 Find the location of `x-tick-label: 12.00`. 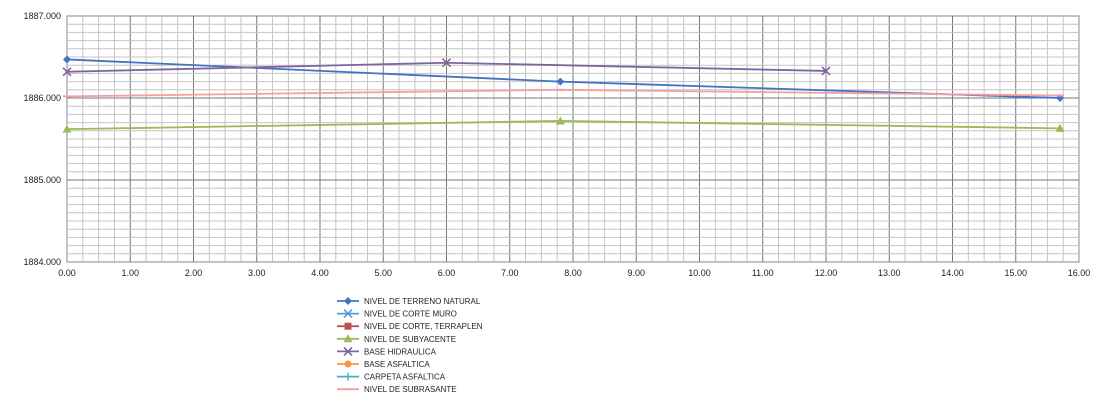

x-tick-label: 12.00 is located at coordinates (826, 273).